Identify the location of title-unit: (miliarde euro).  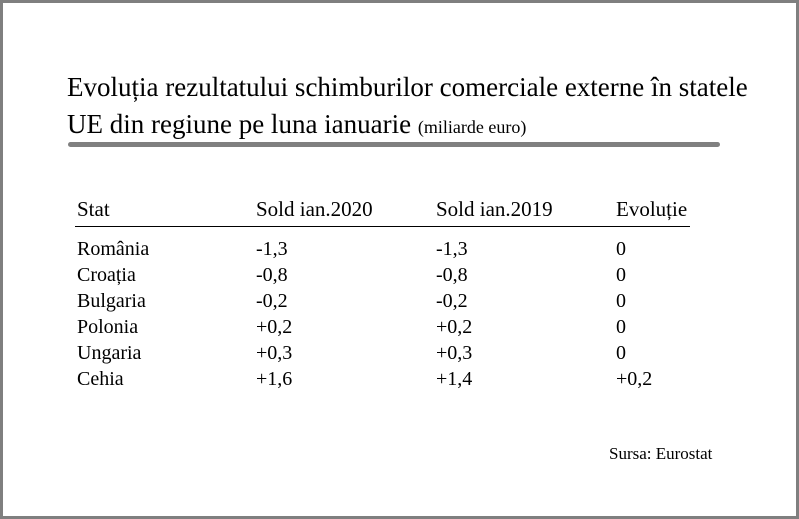
(472, 127).